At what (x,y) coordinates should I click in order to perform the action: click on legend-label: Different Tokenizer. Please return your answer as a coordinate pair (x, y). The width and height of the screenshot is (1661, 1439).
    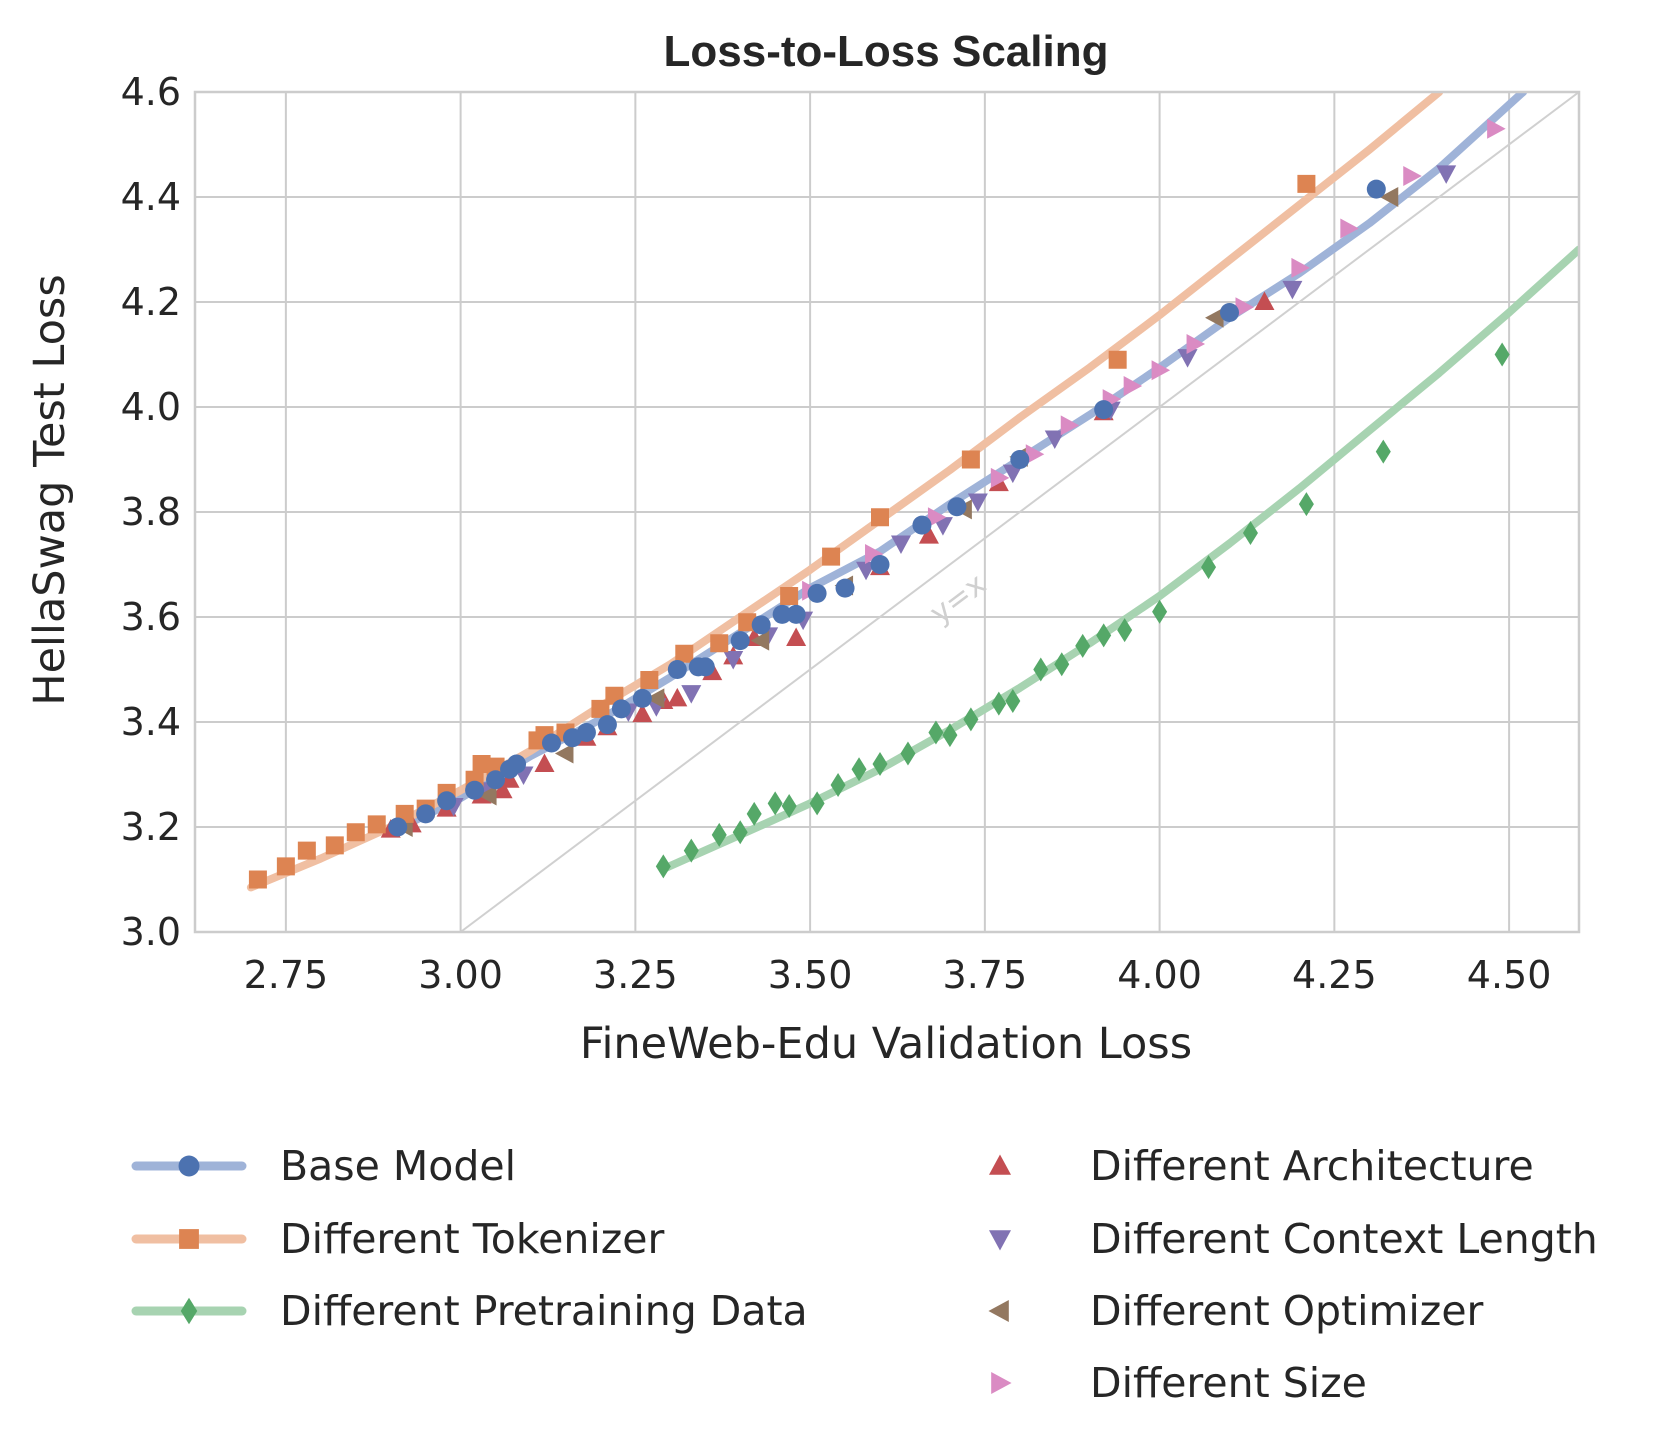
    Looking at the image, I should click on (472, 1239).